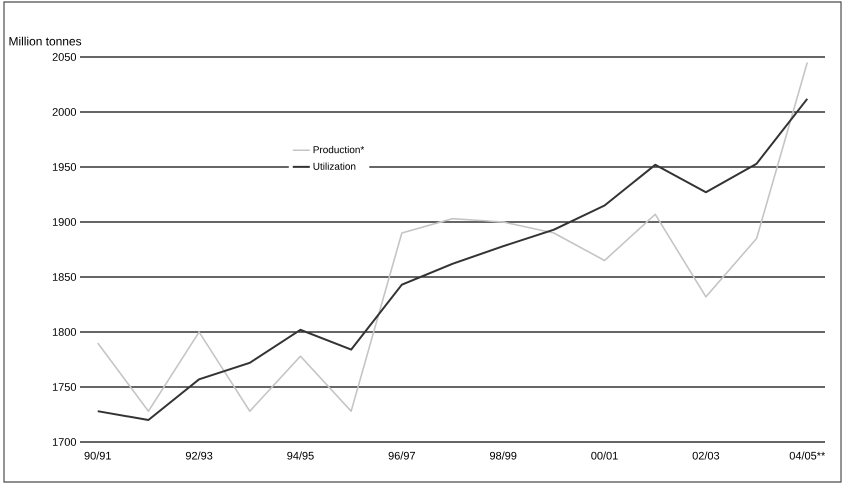 This screenshot has width=843, height=484. Describe the element at coordinates (401, 456) in the screenshot. I see `x-tick-label: 96/97` at that location.